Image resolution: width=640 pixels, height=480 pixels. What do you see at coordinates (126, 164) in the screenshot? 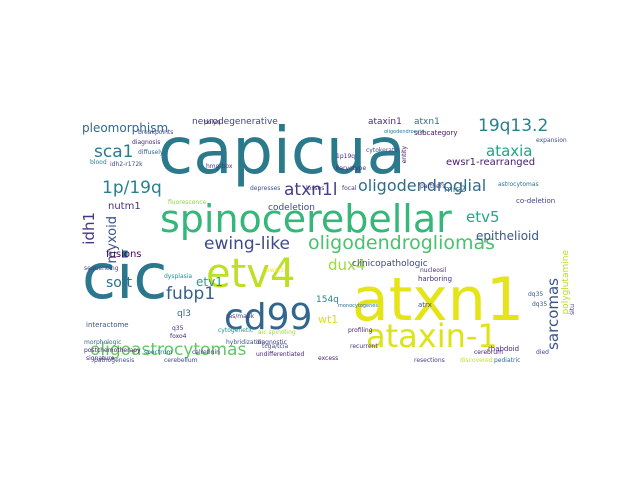
I see `word: idh2-r172k` at bounding box center [126, 164].